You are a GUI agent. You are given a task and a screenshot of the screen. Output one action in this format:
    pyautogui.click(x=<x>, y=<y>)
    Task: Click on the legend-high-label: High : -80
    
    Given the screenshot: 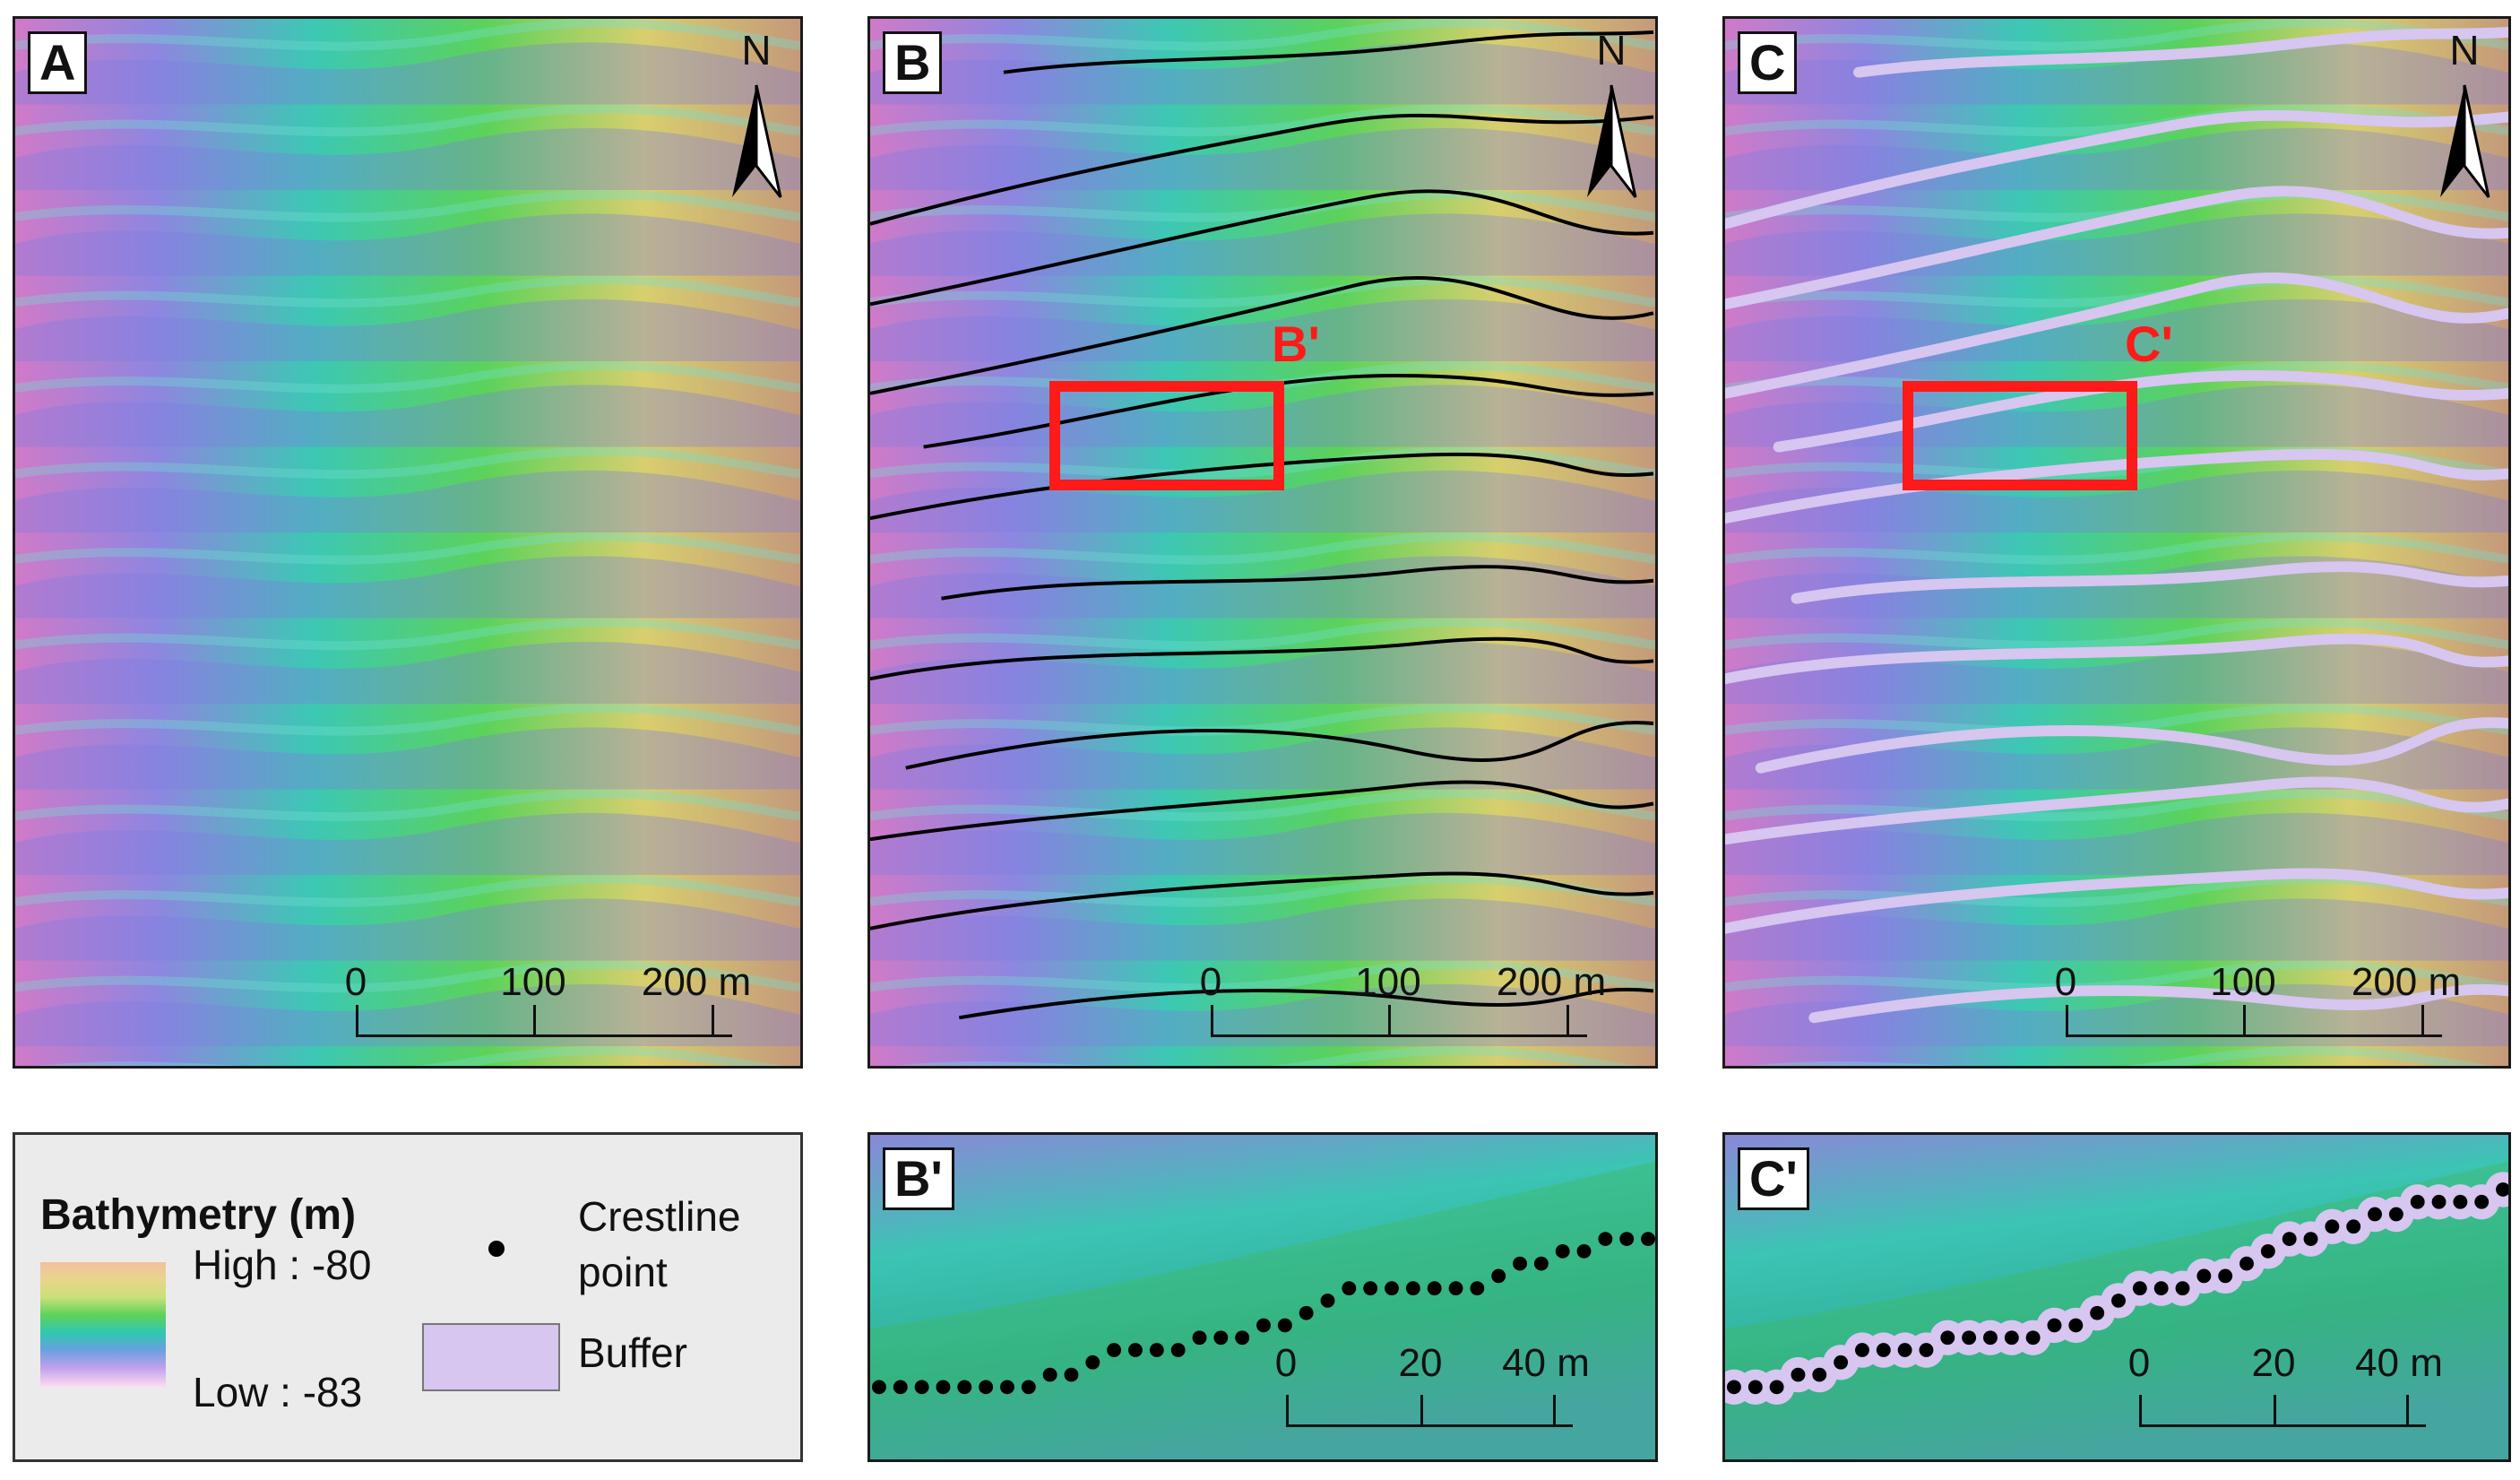 What is the action you would take?
    pyautogui.click(x=282, y=1265)
    